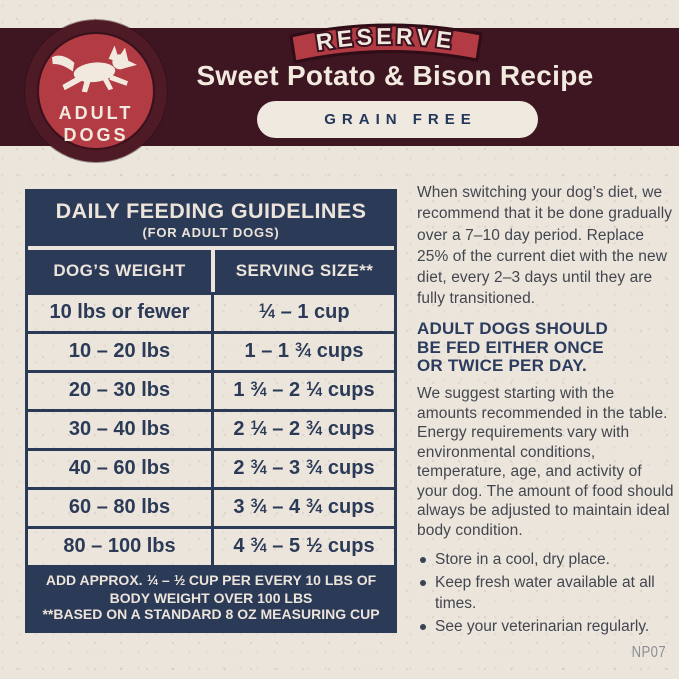  I want to click on reserve-ribbon: RESERVE, so click(386, 42).